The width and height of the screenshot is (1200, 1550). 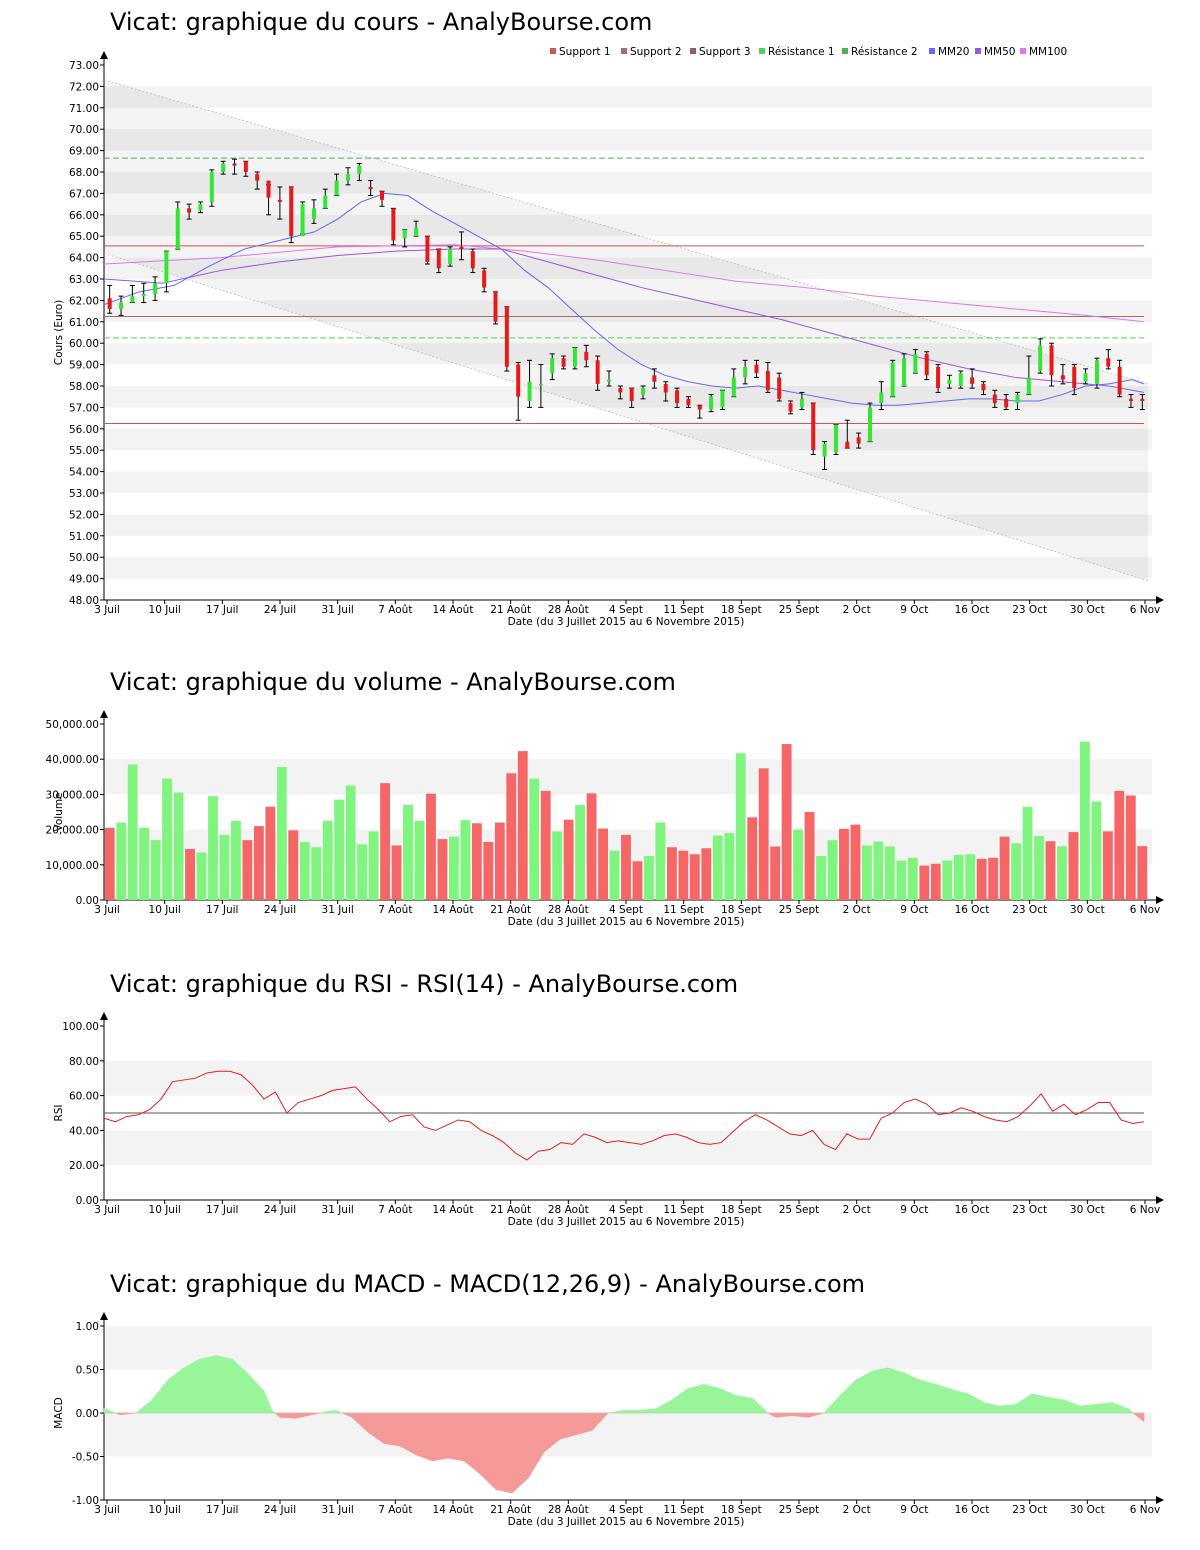 What do you see at coordinates (84, 515) in the screenshot?
I see `price-y-tick-label: 52.00` at bounding box center [84, 515].